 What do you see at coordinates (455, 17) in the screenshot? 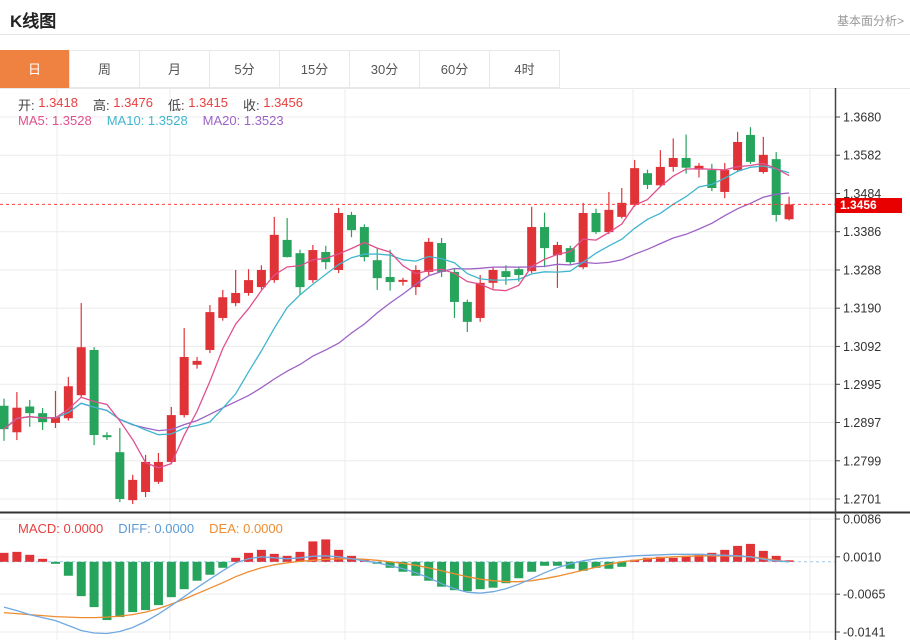
I see `page-header: K线图 基本面分析>` at bounding box center [455, 17].